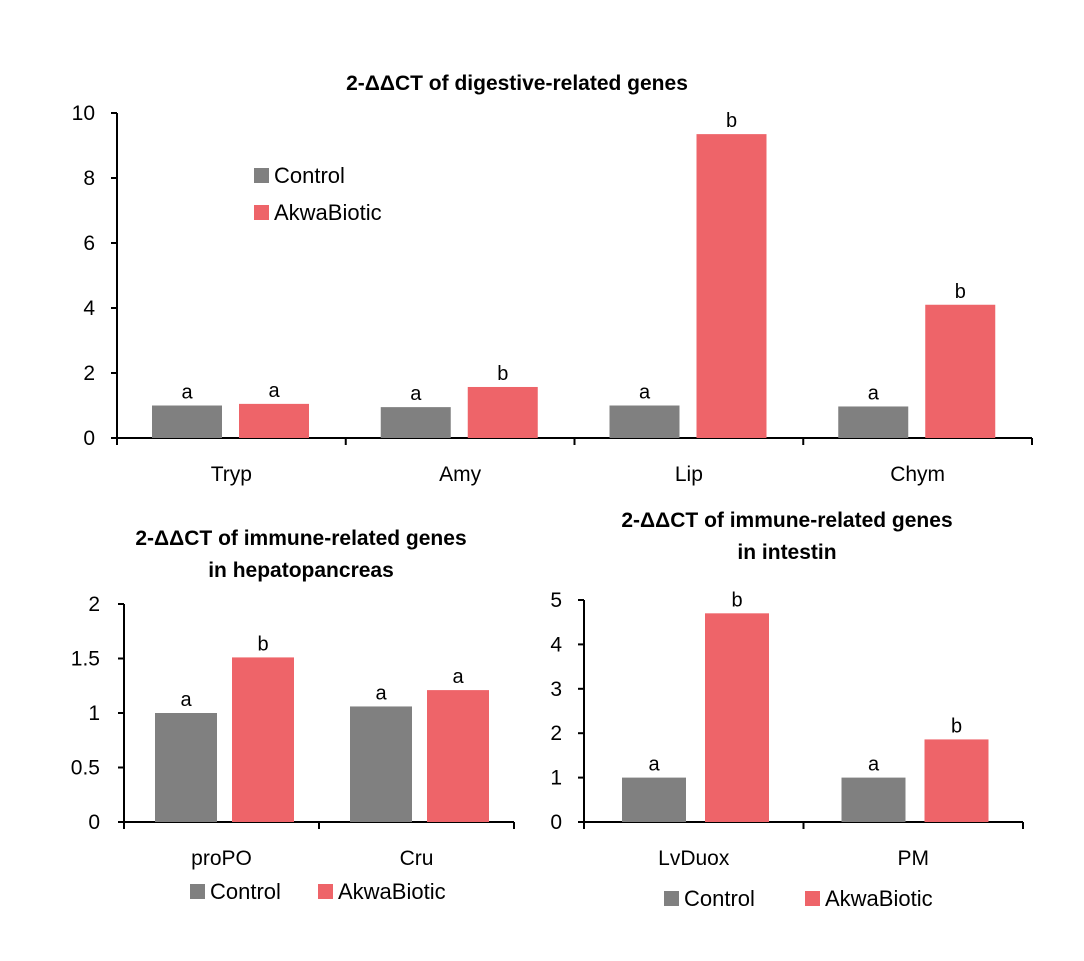  Describe the element at coordinates (914, 858) in the screenshot. I see `category-label: PM` at that location.